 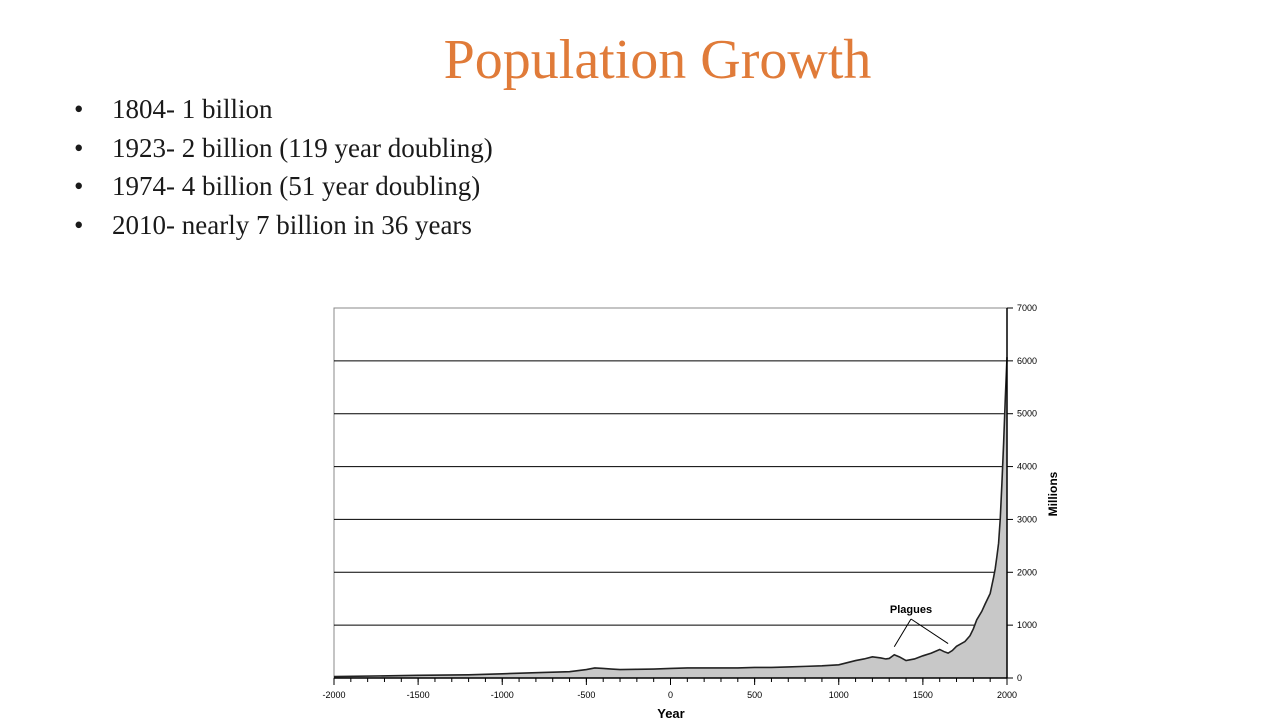 What do you see at coordinates (911, 610) in the screenshot?
I see `plagues-annotation: Plagues` at bounding box center [911, 610].